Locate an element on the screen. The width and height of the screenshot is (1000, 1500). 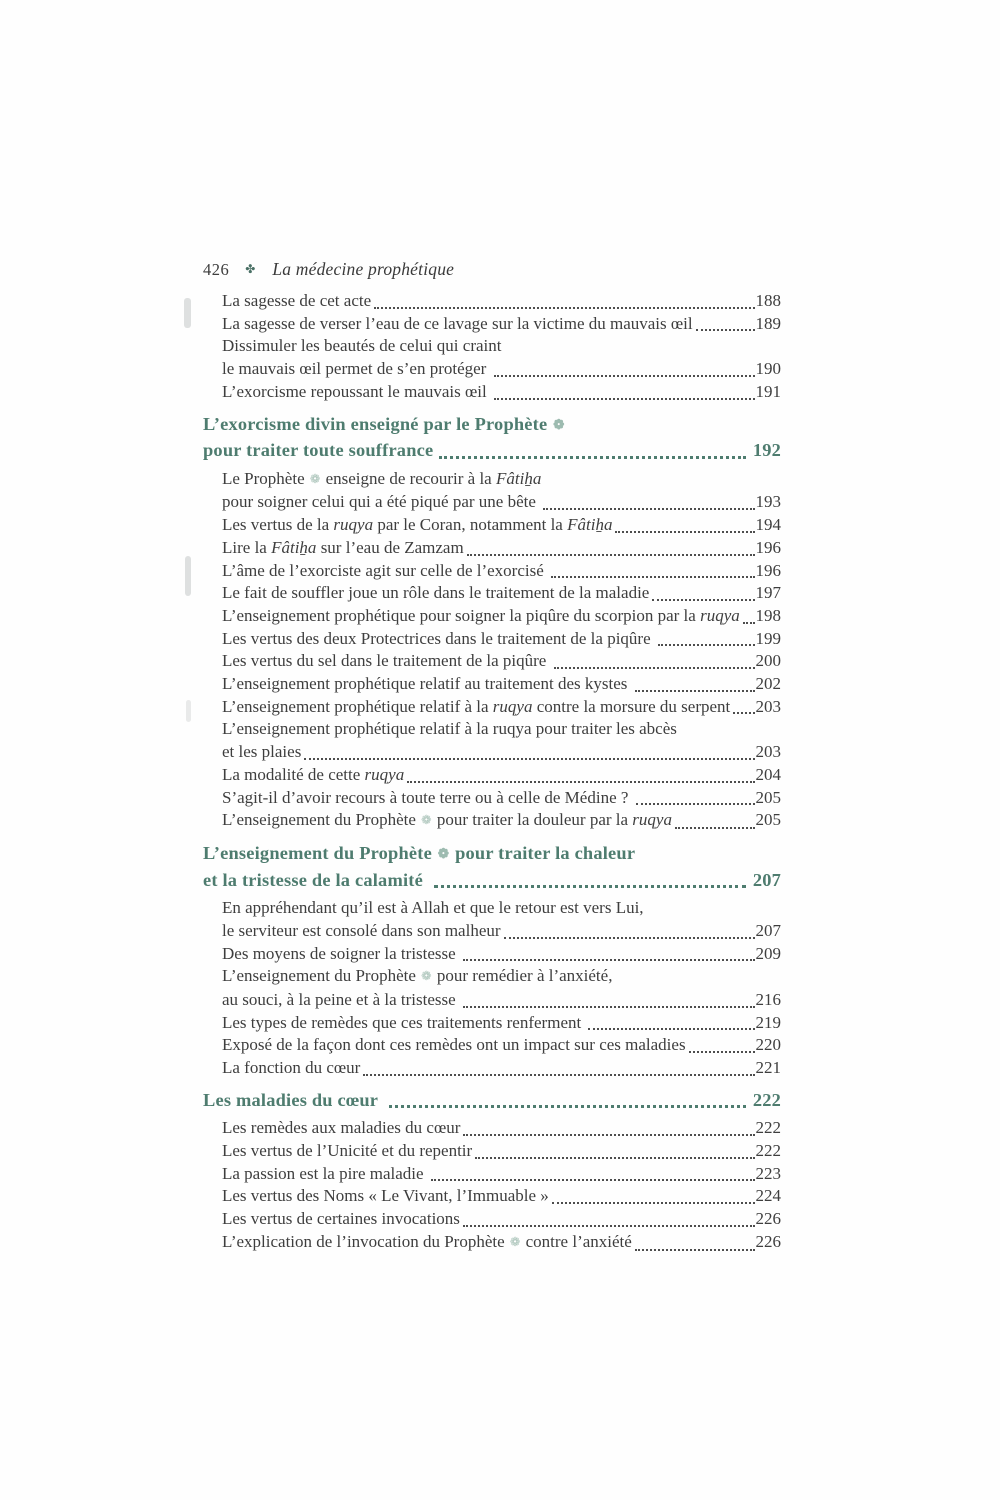
toc-text-segment: Le Prophète is located at coordinates (265, 478).